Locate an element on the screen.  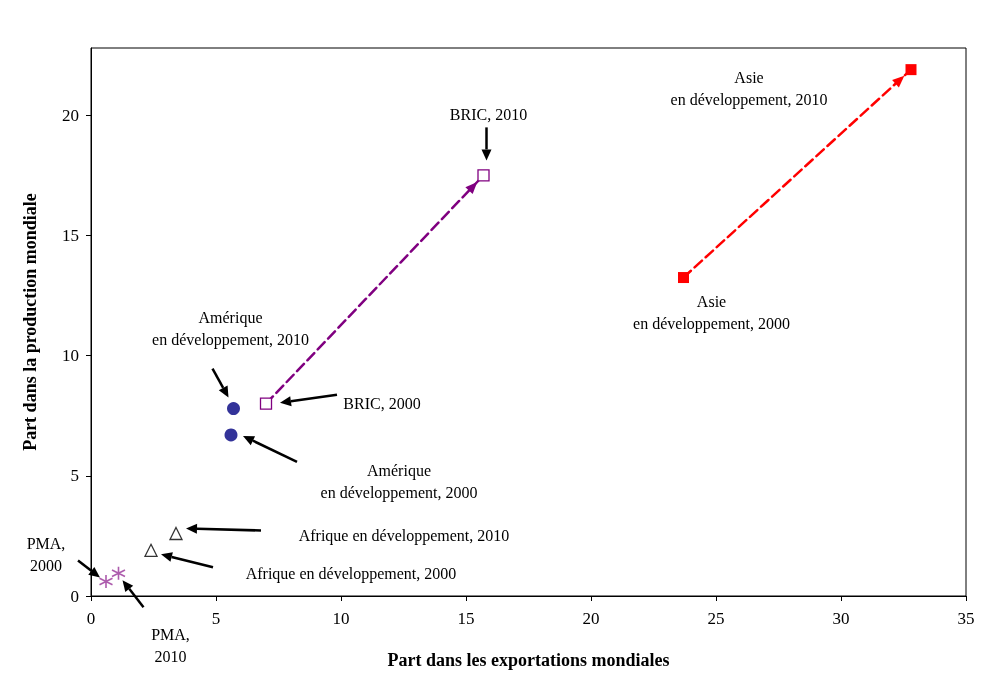
annotation: Asie en développement, 2000 is located at coordinates (711, 313).